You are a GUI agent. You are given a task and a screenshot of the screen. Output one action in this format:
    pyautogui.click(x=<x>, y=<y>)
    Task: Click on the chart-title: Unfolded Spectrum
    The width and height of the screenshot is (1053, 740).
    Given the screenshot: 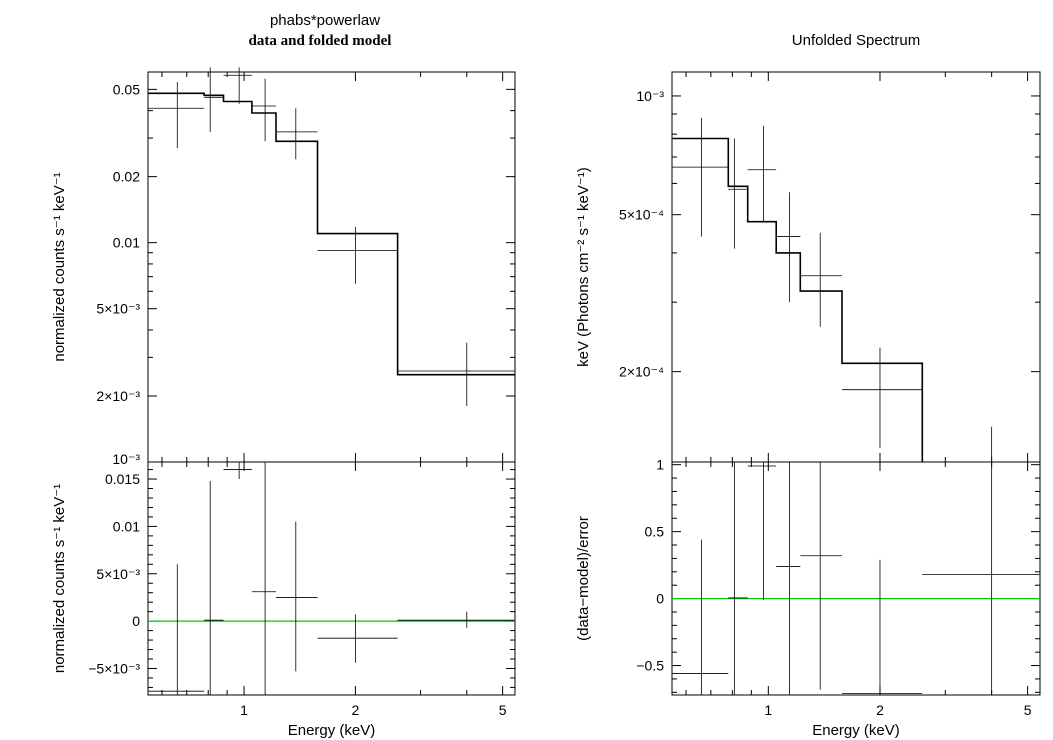 What is the action you would take?
    pyautogui.click(x=856, y=40)
    